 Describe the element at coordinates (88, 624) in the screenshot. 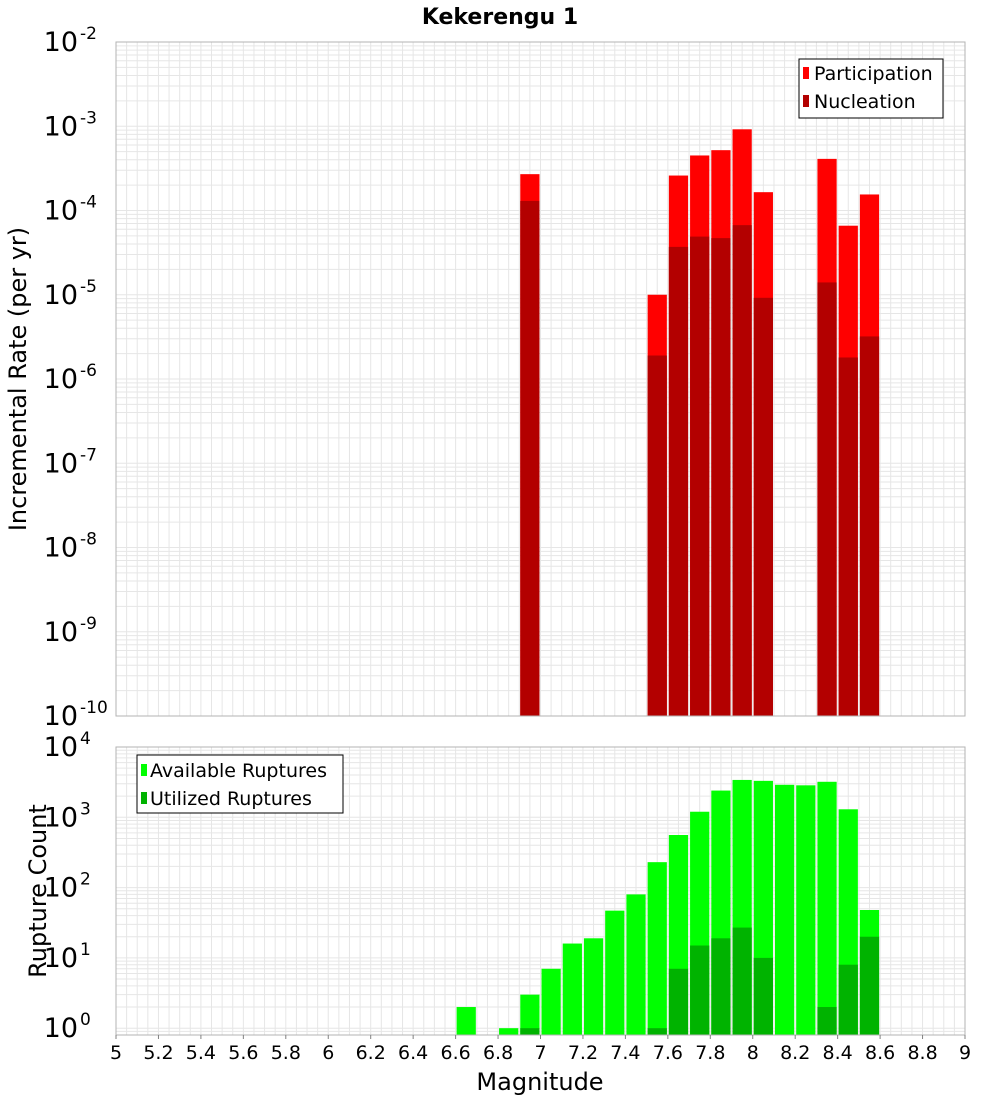

I see `top-y-tick-exponent: -9` at that location.